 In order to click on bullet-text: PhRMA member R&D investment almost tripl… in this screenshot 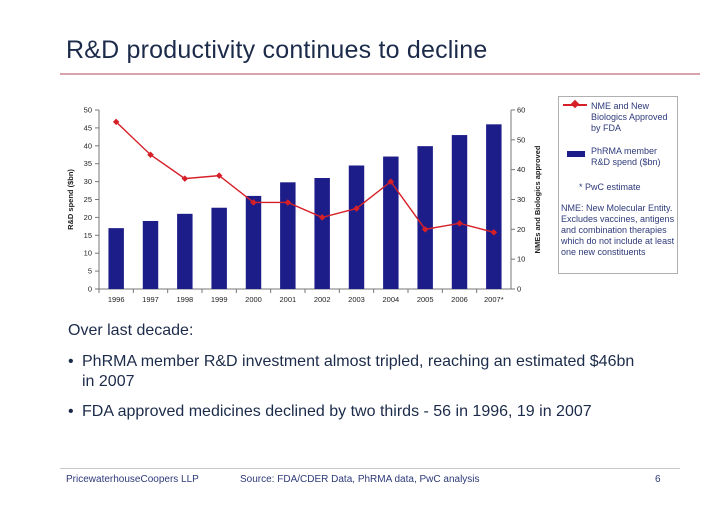, I will do `click(358, 371)`.